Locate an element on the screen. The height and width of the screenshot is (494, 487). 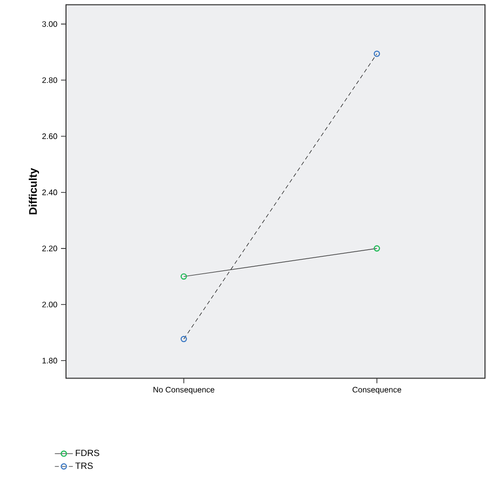
y-tick-label: 3.00 is located at coordinates (50, 24).